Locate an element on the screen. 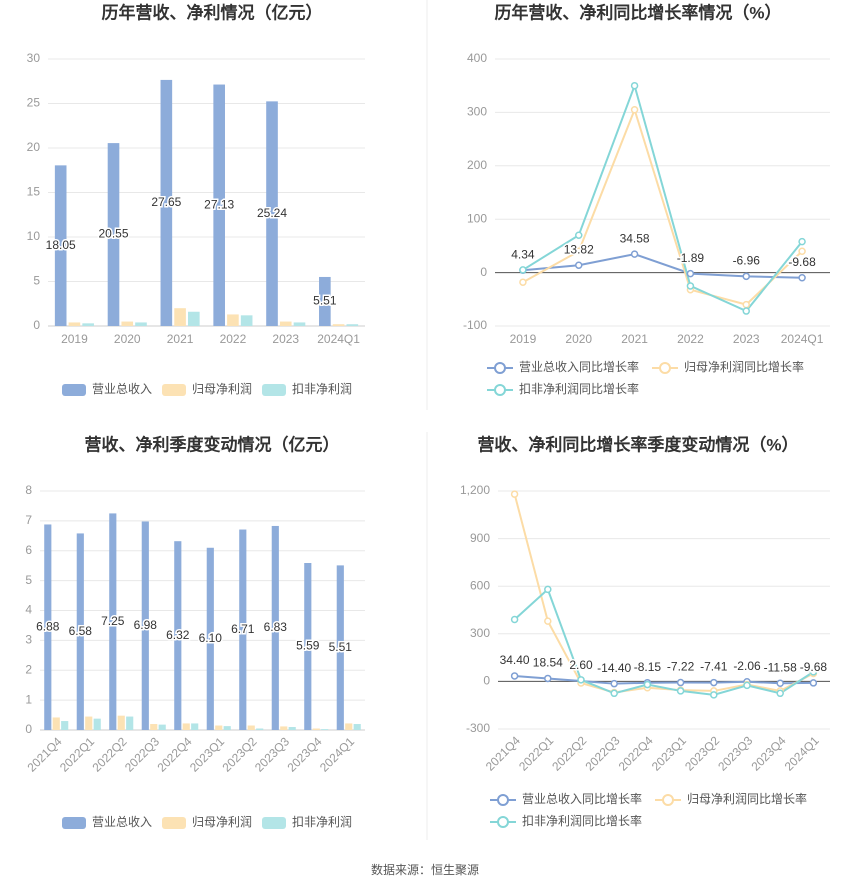  data-label: 6.88 is located at coordinates (48, 626).